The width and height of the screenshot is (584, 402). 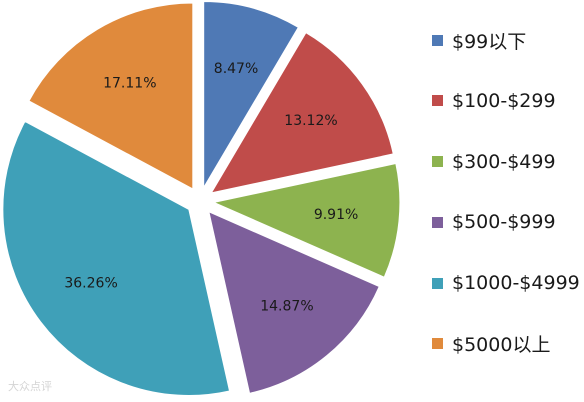 I want to click on legend-label-3: $300-$499, so click(x=504, y=161).